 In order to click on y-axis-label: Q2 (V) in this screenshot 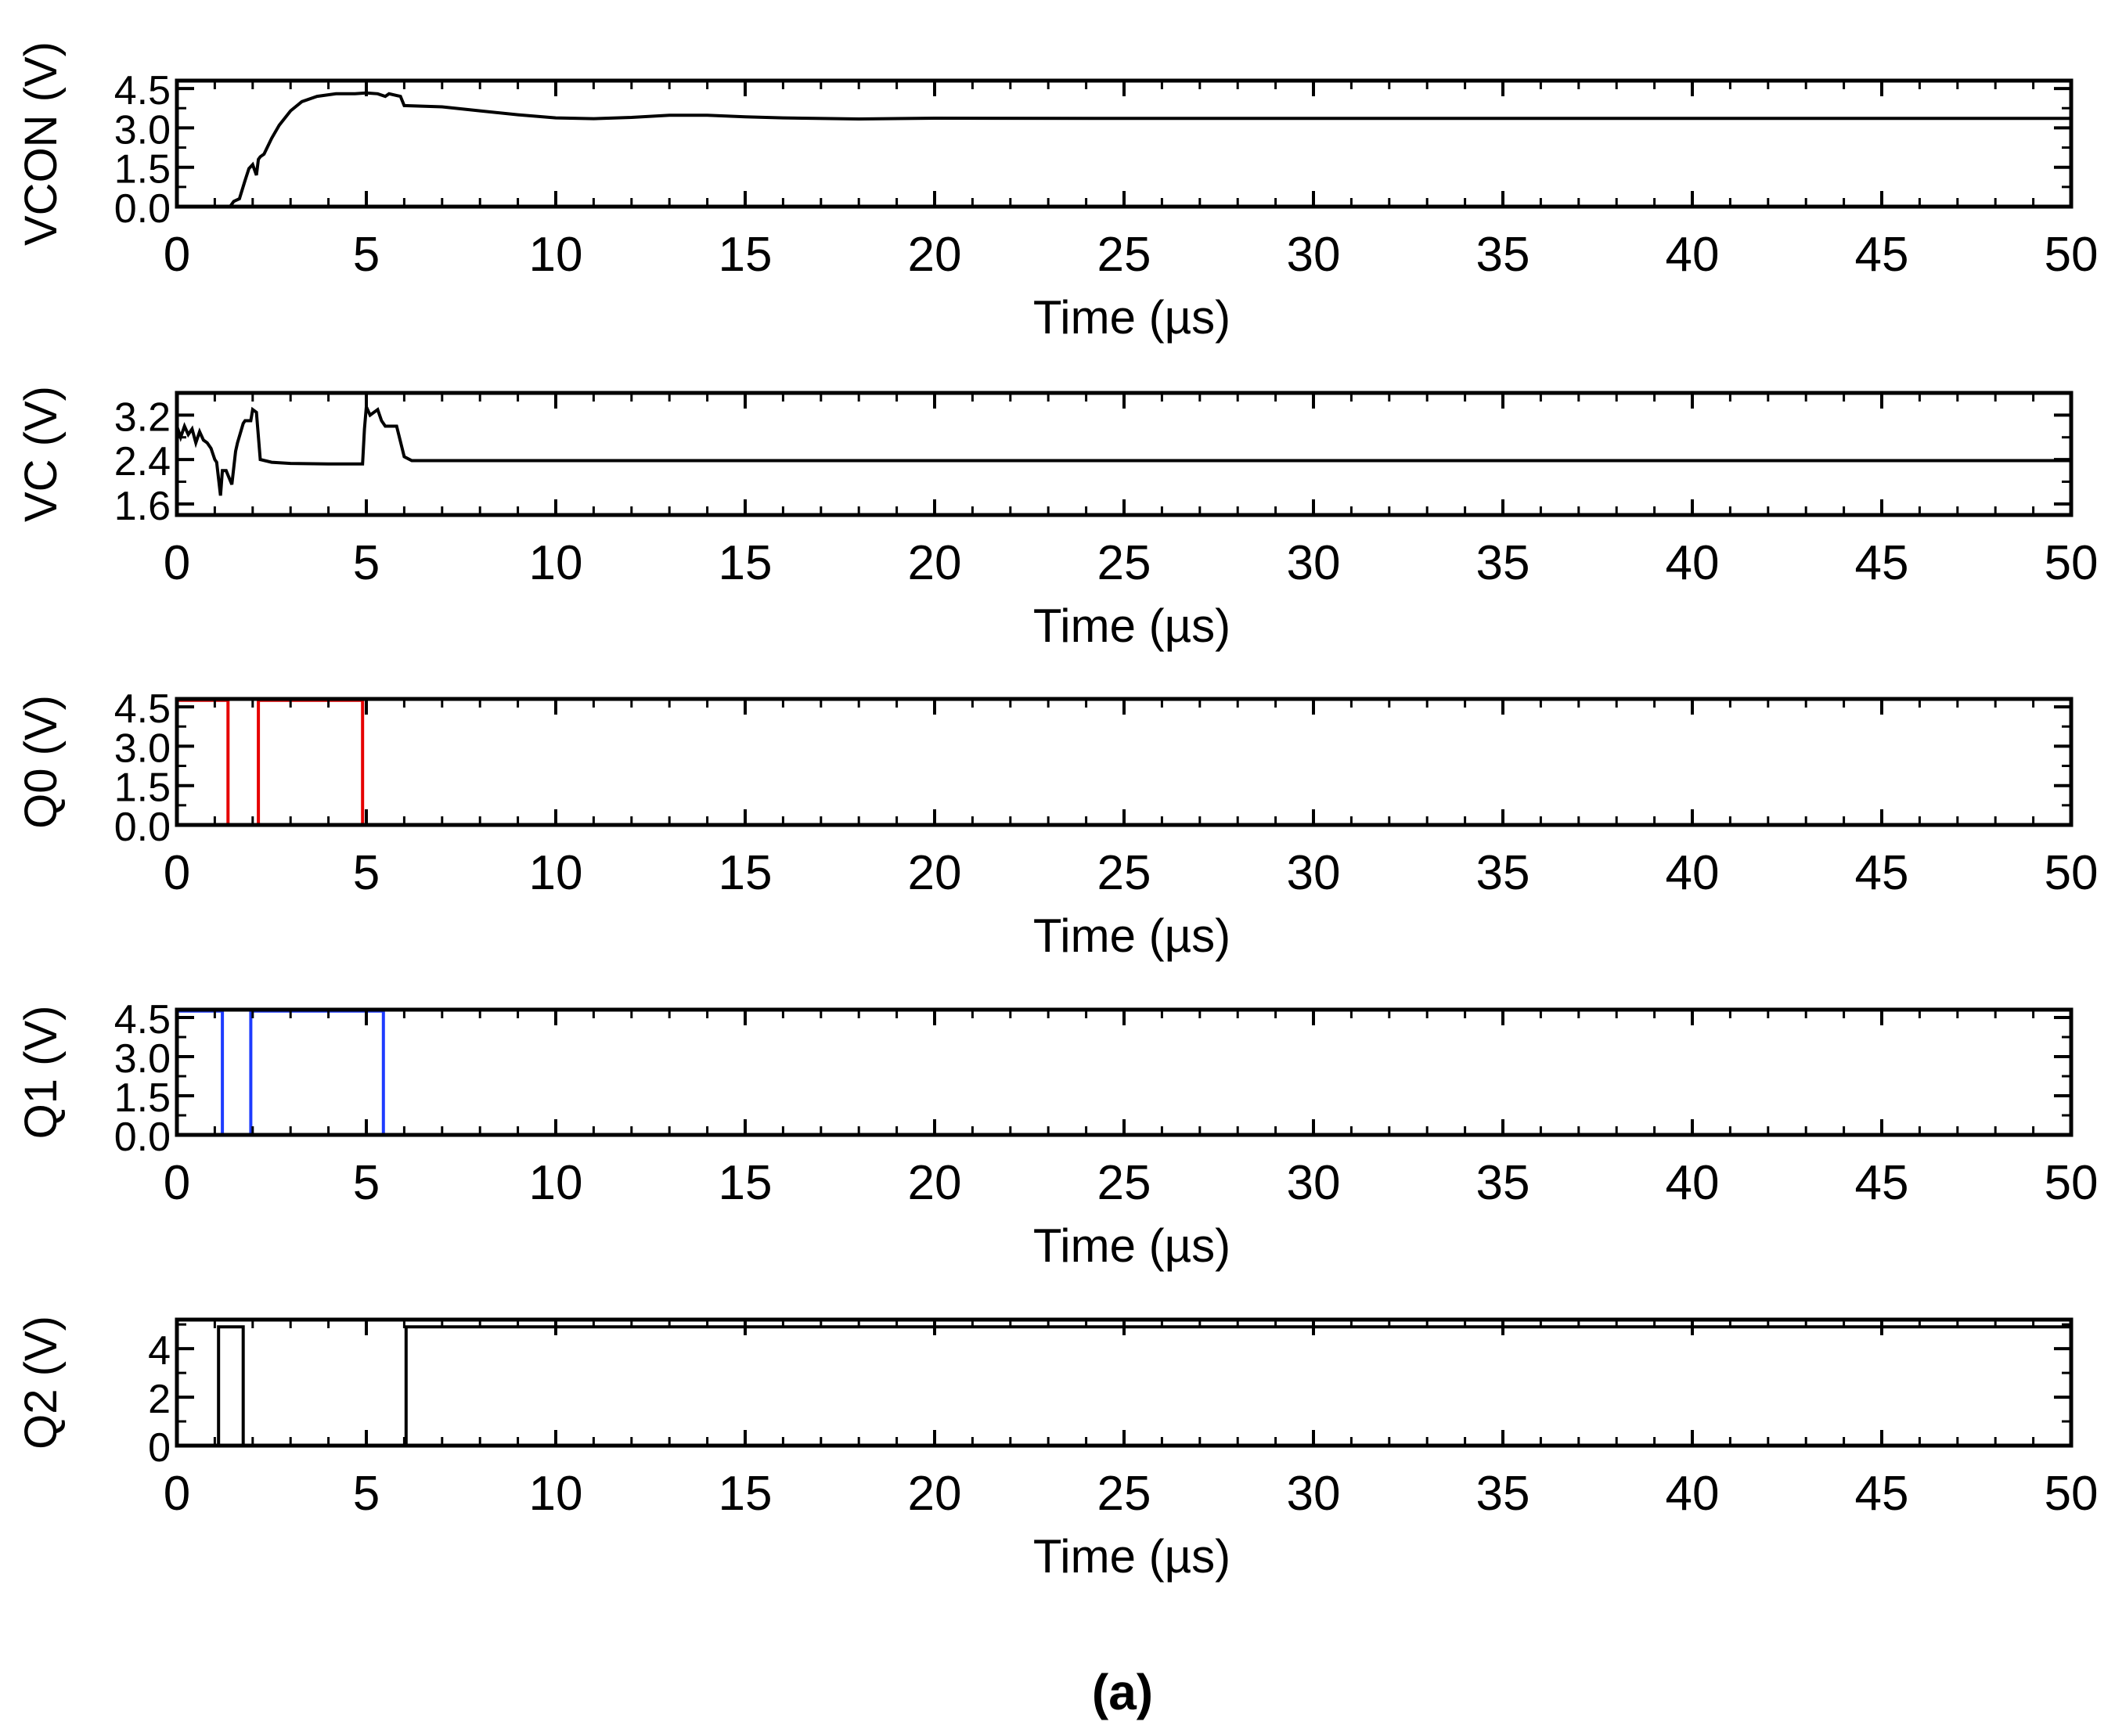, I will do `click(41, 1383)`.